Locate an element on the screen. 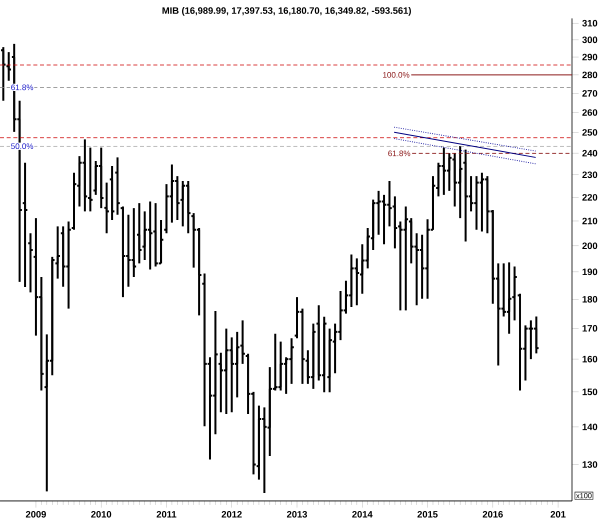 This screenshot has width=600, height=521. x-tick-label: 2011 is located at coordinates (166, 514).